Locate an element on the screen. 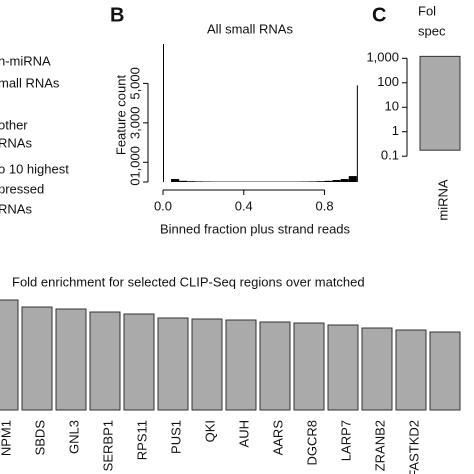 This screenshot has width=474, height=474. x-tick-label: 0.0 is located at coordinates (163, 205).